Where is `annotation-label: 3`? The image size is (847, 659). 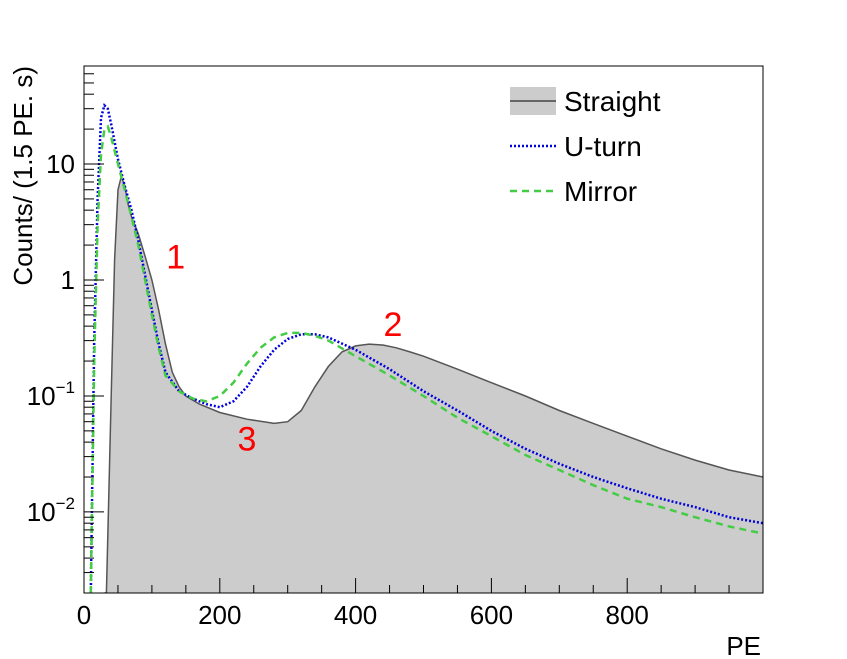 annotation-label: 3 is located at coordinates (246, 439).